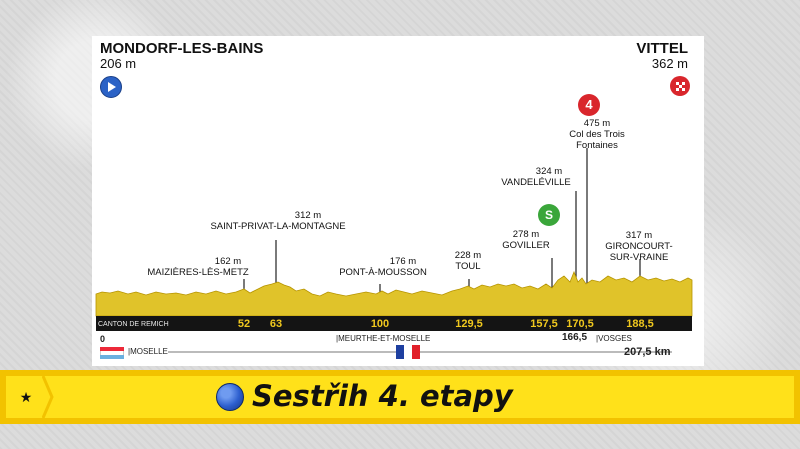 Image resolution: width=800 pixels, height=449 pixels. Describe the element at coordinates (394, 293) in the screenshot. I see `terrain-fill` at that location.